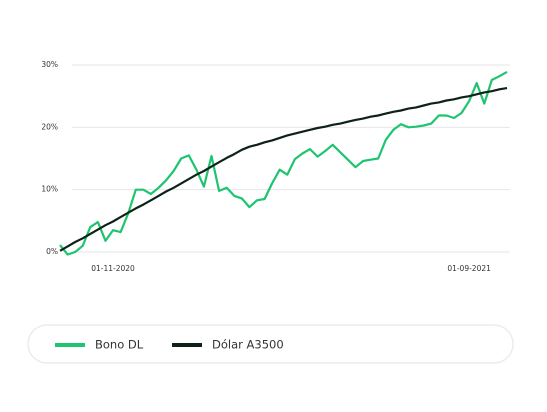 This screenshot has height=412, width=547. I want to click on y-tick-label: 30%, so click(49, 64).